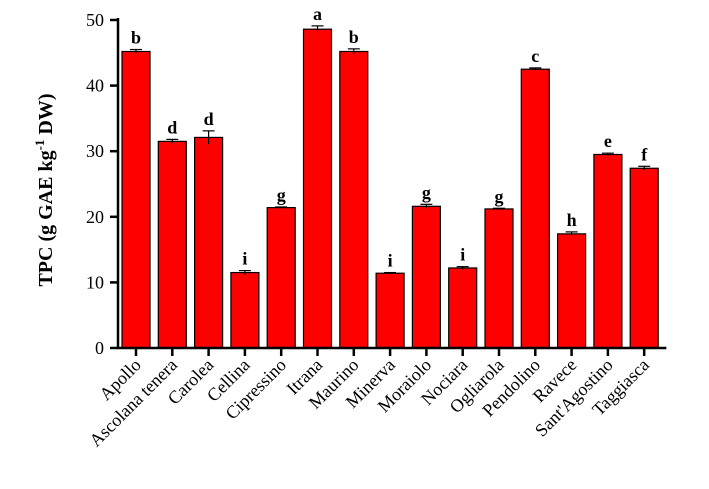 The height and width of the screenshot is (489, 709). What do you see at coordinates (103, 184) in the screenshot?
I see `y-axis: 0 10 20 30 40 50` at bounding box center [103, 184].